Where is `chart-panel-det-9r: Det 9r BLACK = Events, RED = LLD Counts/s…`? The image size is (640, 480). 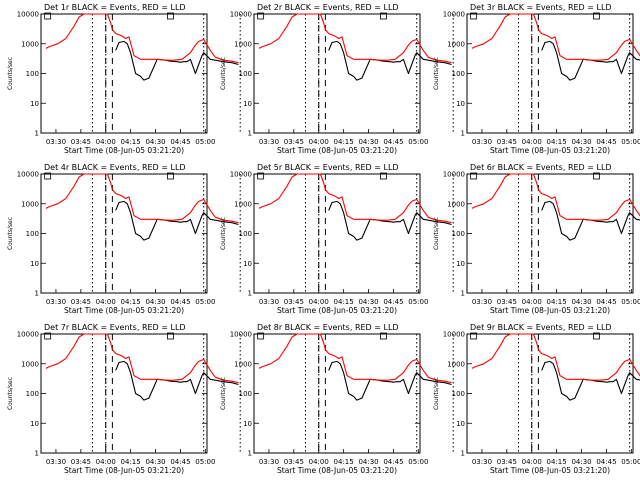 chart-panel-det-9r: Det 9r BLACK = Events, RED = LLD Counts/s… is located at coordinates (536, 399).